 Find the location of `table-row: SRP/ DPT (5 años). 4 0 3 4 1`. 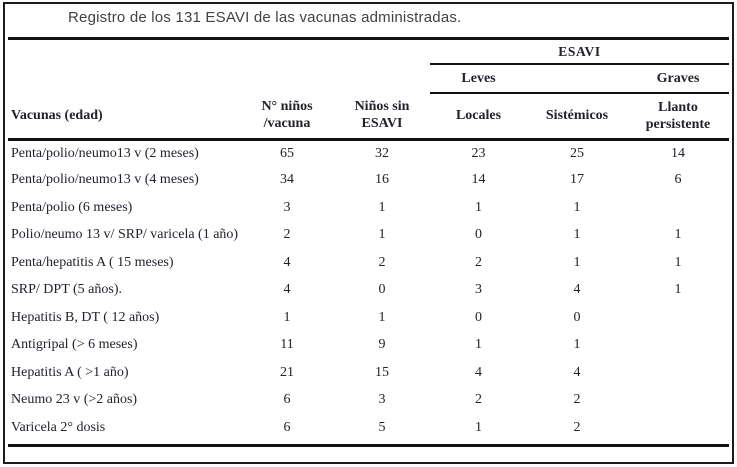

table-row: SRP/ DPT (5 años). 4 0 3 4 1 is located at coordinates (368, 291).